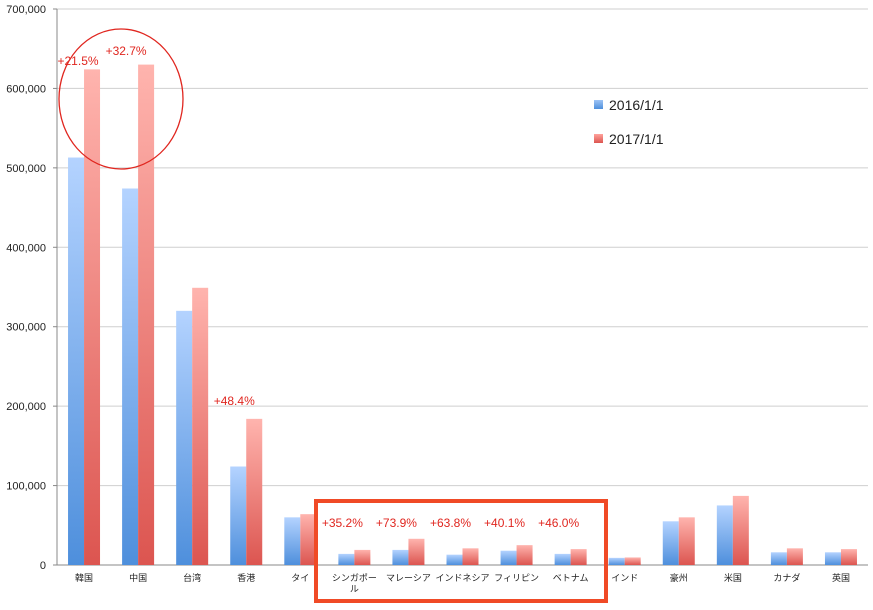 This screenshot has width=873, height=610. Describe the element at coordinates (342, 523) in the screenshot. I see `growth-annotation: +35.2%` at that location.